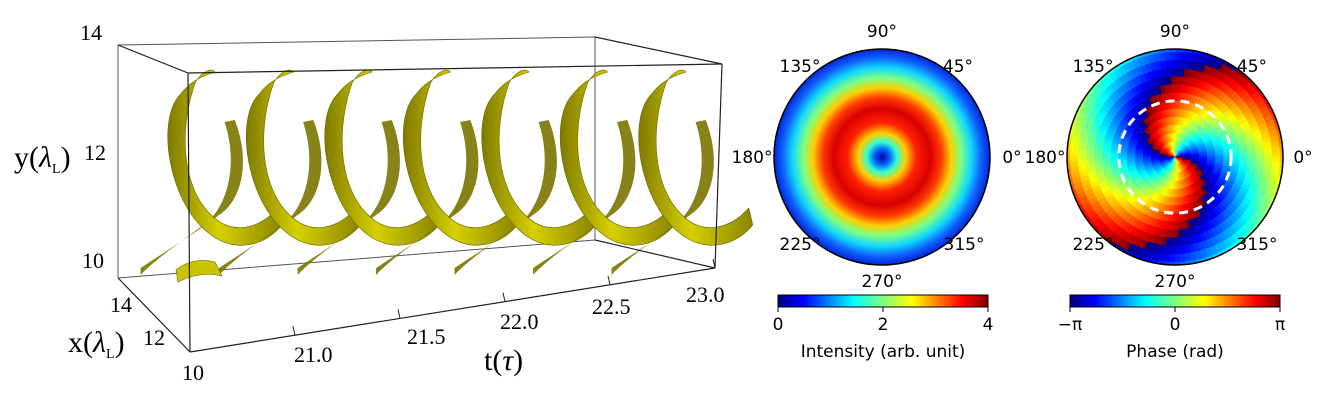 The image size is (1319, 405). Describe the element at coordinates (1280, 325) in the screenshot. I see `colorbar-tick-label: π` at that location.